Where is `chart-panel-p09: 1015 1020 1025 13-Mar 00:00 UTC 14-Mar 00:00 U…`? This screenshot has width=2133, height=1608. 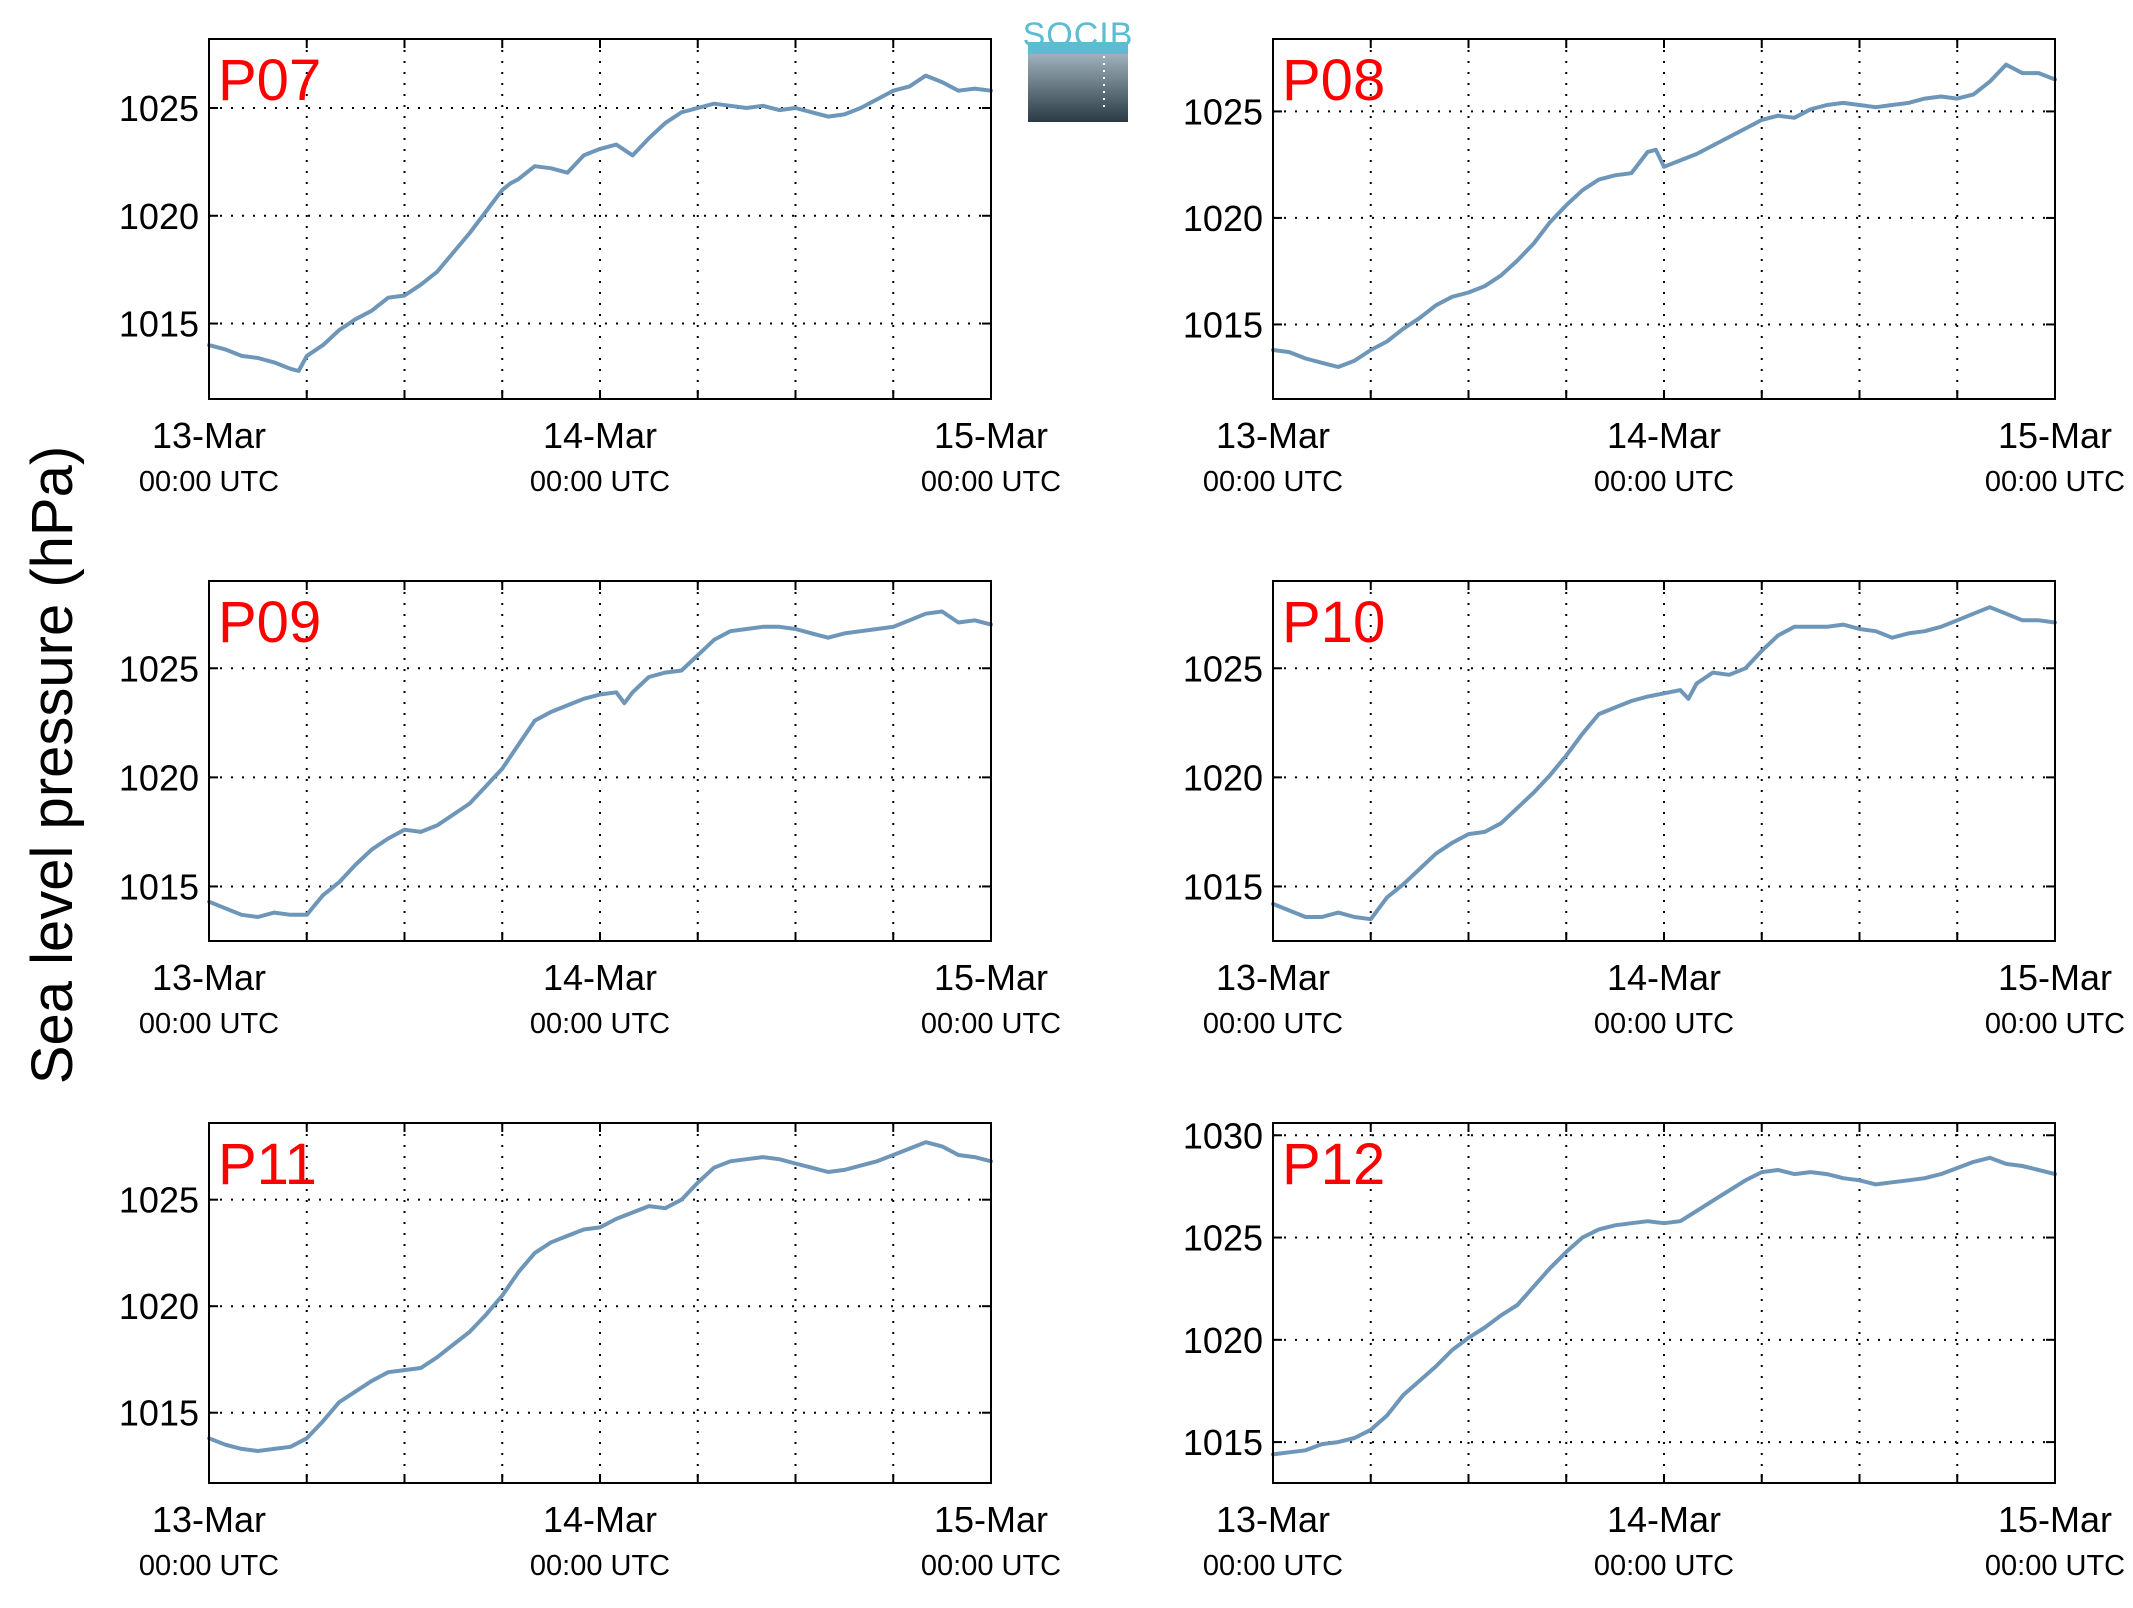 chart-panel-p09: 1015 1020 1025 13-Mar 00:00 UTC 14-Mar 00:00 U… is located at coordinates (590, 810).